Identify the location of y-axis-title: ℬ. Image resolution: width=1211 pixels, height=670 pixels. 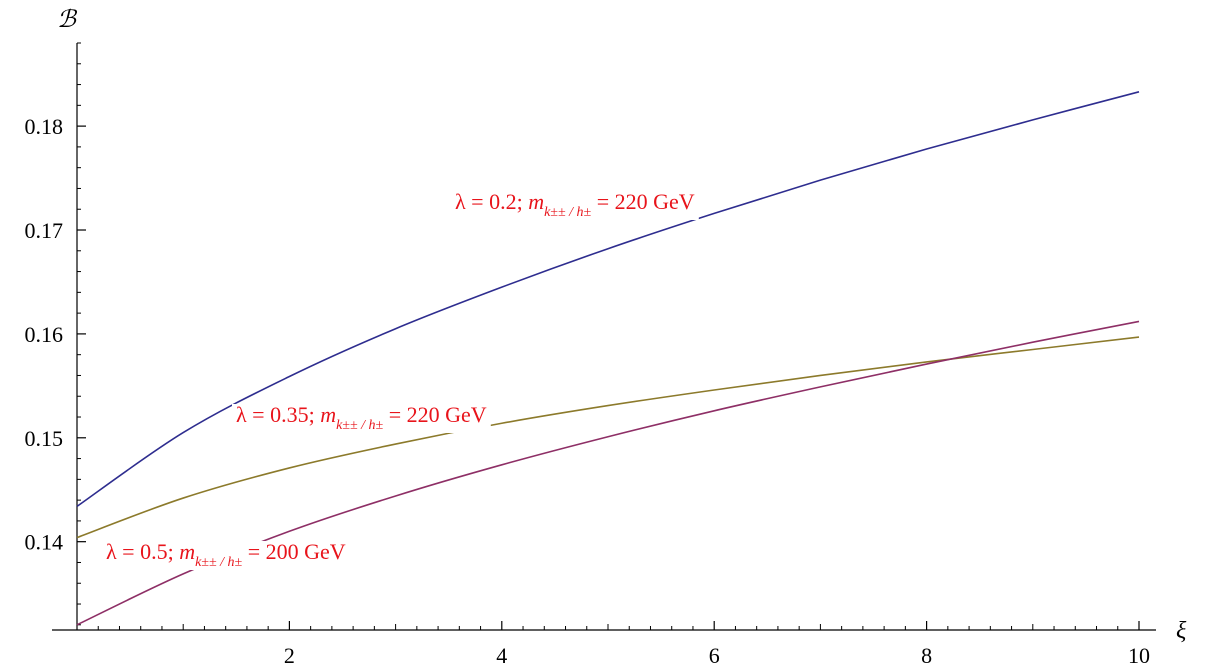
(67, 20).